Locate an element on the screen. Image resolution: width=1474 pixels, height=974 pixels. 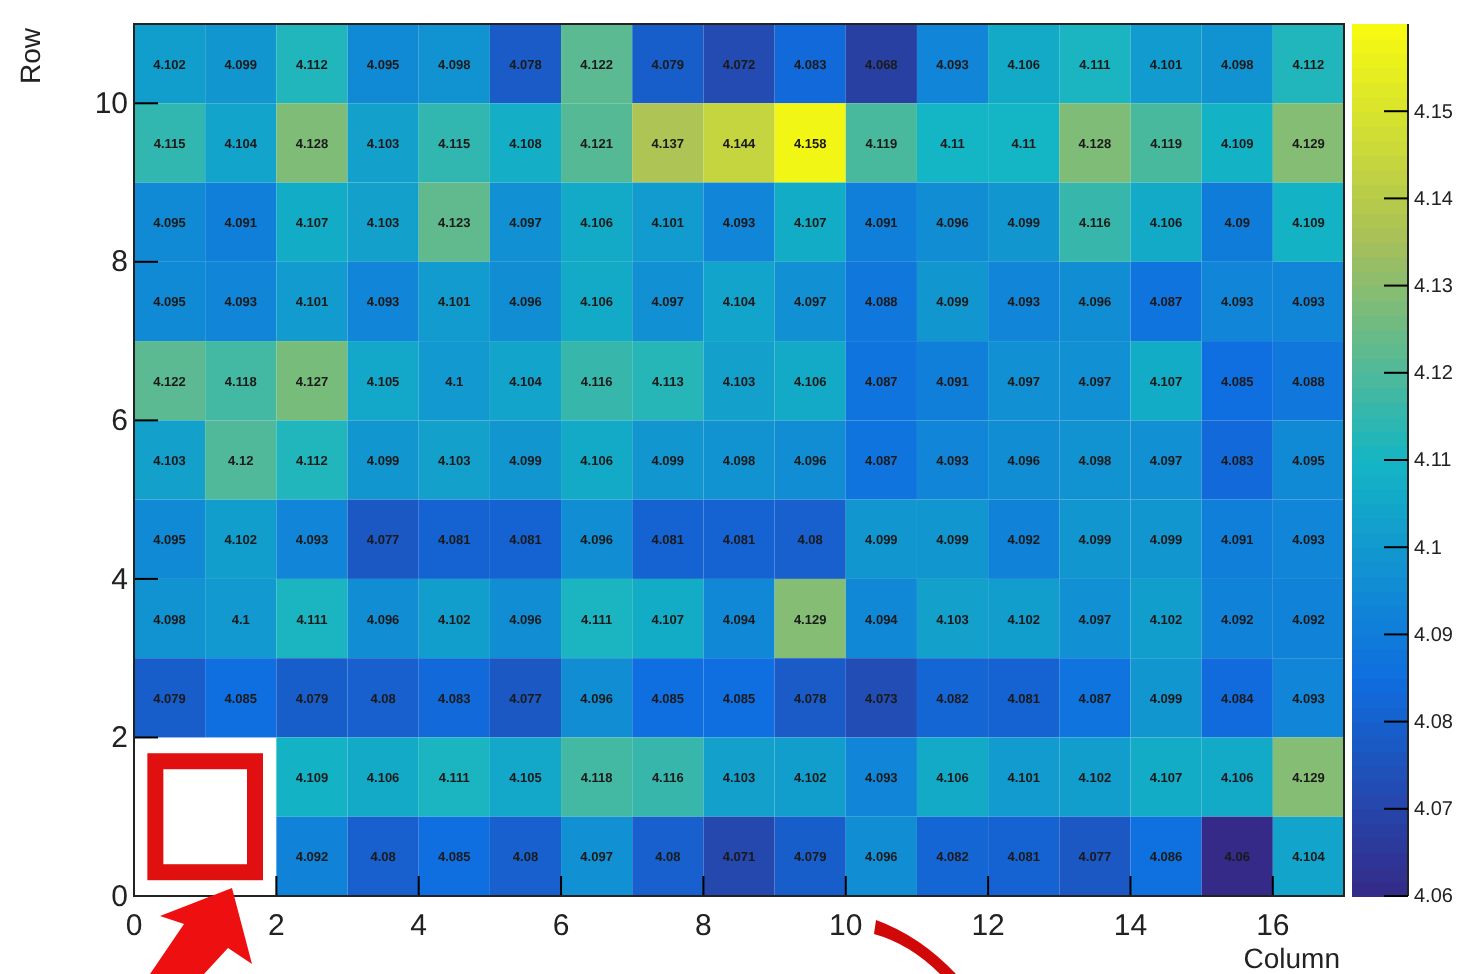
x-tick-label: 16 is located at coordinates (1273, 926).